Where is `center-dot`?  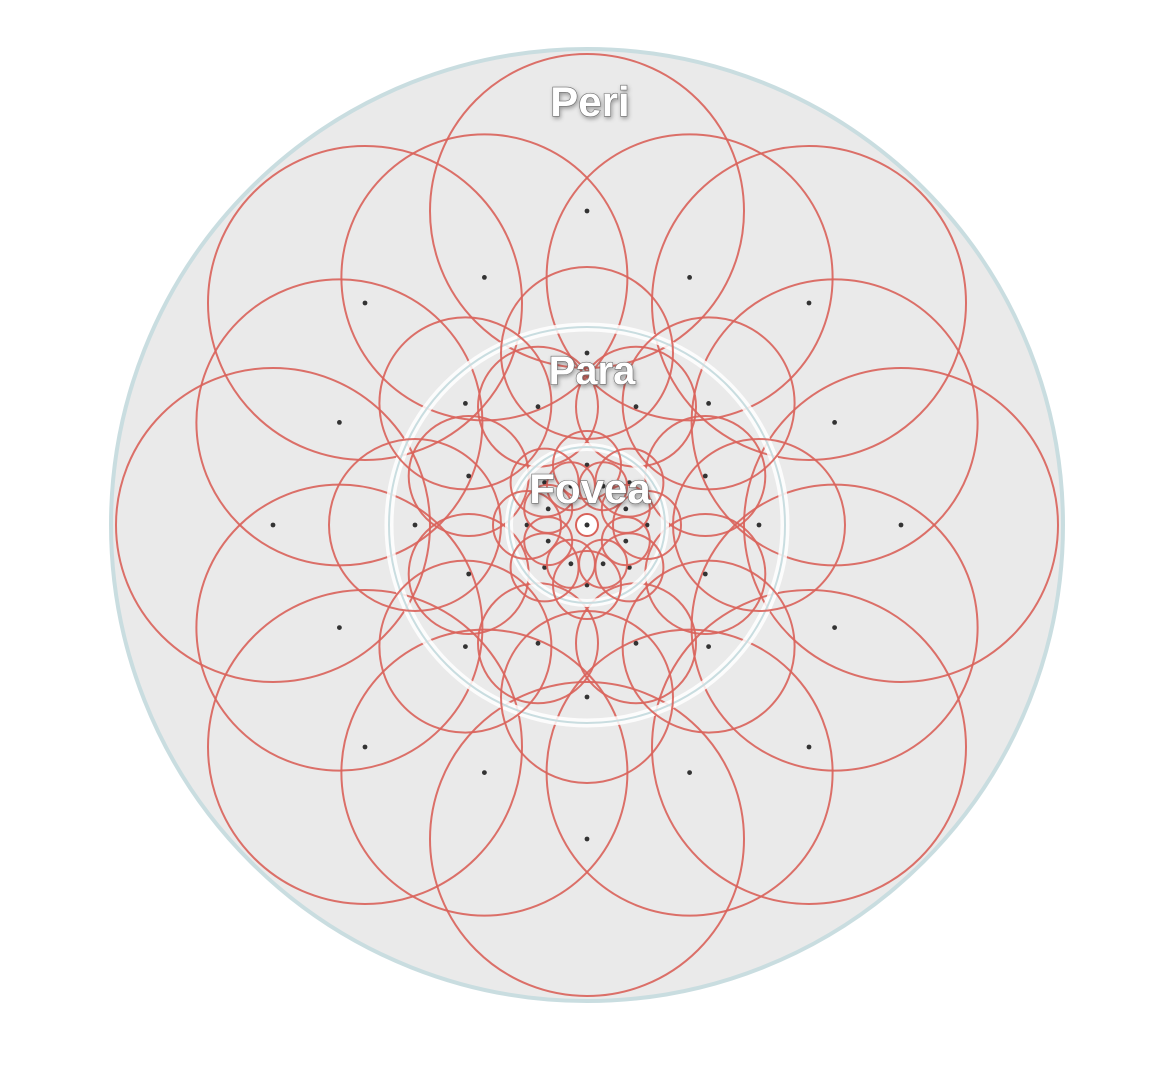
center-dot is located at coordinates (587, 525).